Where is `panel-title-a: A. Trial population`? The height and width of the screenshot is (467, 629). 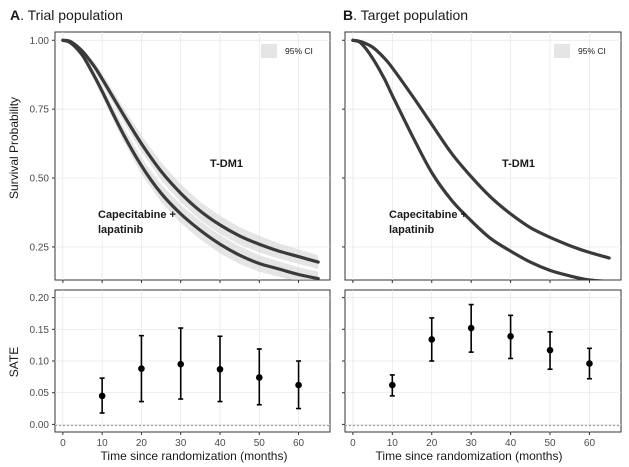
panel-title-a: A. Trial population is located at coordinates (66, 15).